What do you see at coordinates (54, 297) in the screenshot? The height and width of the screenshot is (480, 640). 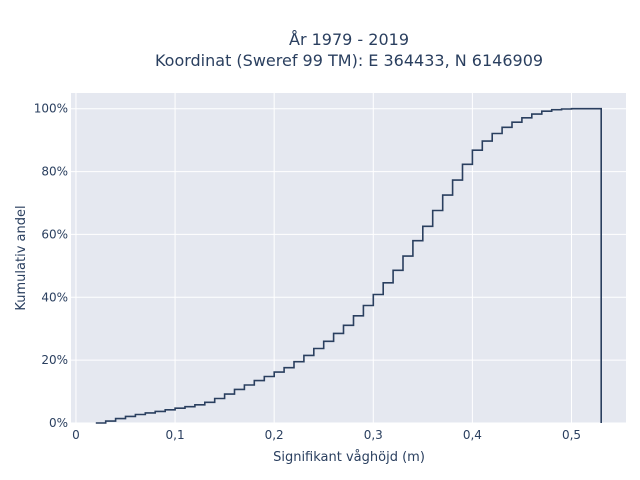 I see `y-tick-label: 40%` at bounding box center [54, 297].